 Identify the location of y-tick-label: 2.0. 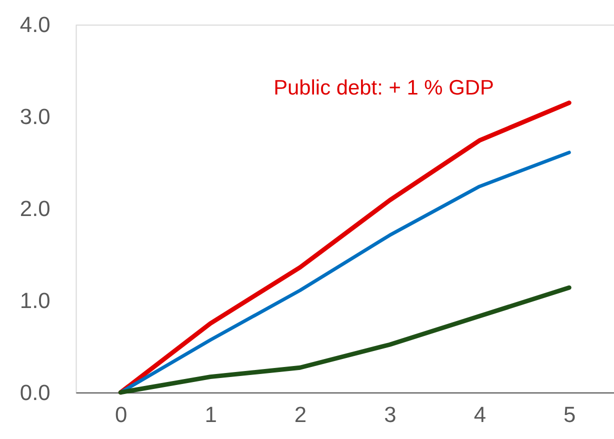
(35, 209).